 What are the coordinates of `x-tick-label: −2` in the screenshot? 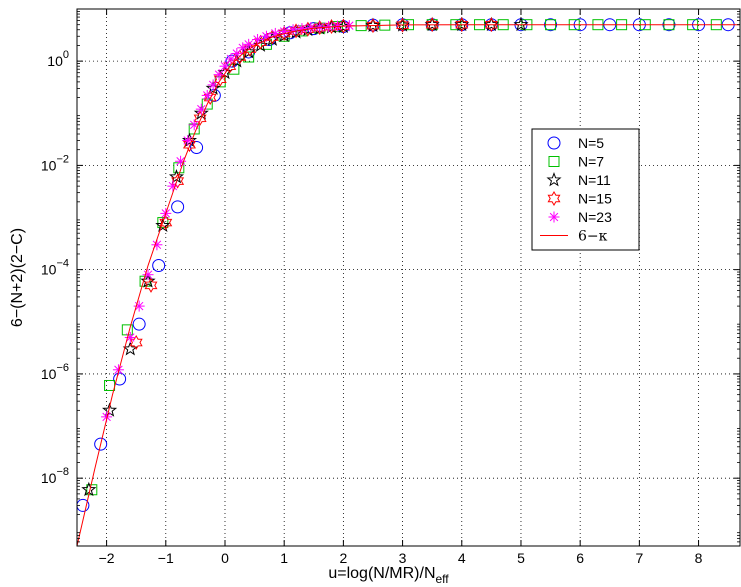 It's located at (107, 558).